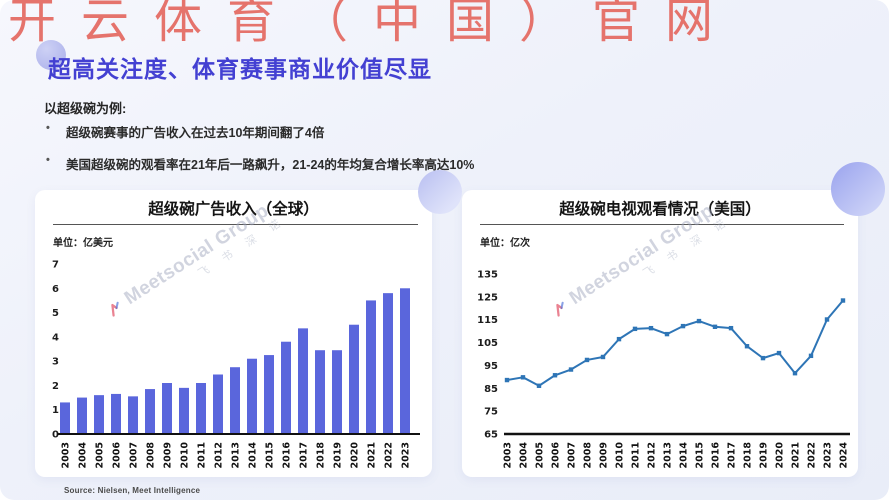  What do you see at coordinates (487, 320) in the screenshot?
I see `svg-text: 115` at bounding box center [487, 320].